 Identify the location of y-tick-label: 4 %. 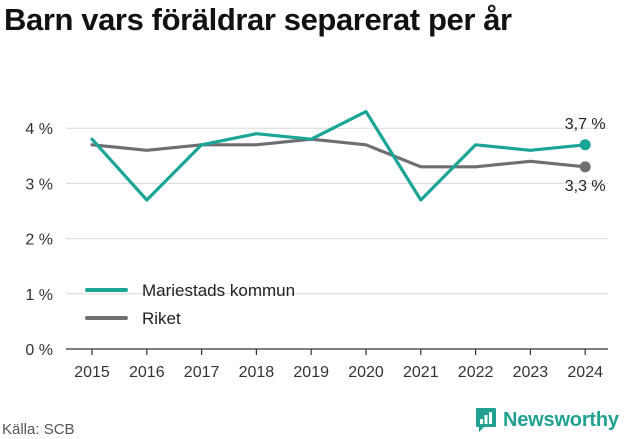
(39, 129).